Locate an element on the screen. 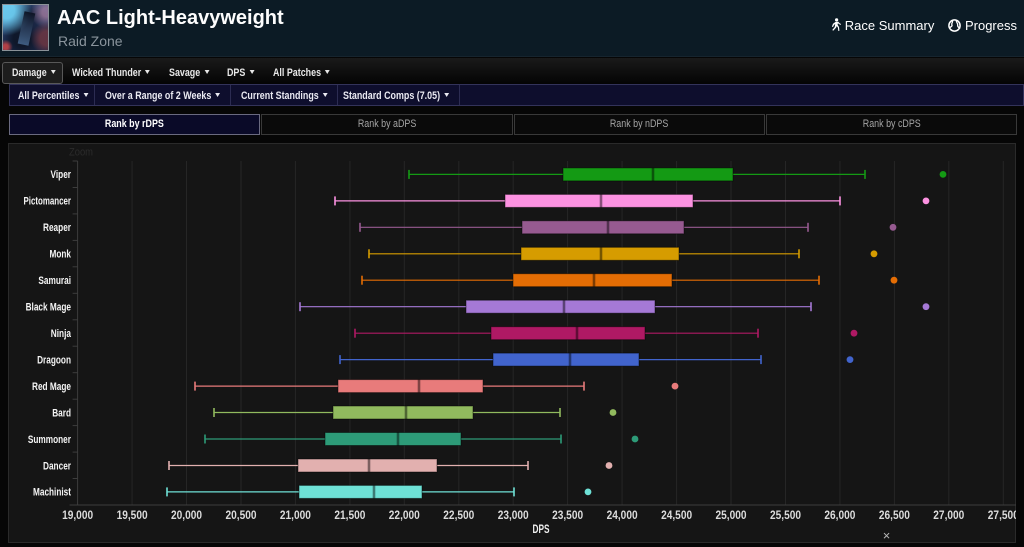  svg-text: Pictomancer is located at coordinates (48, 202).